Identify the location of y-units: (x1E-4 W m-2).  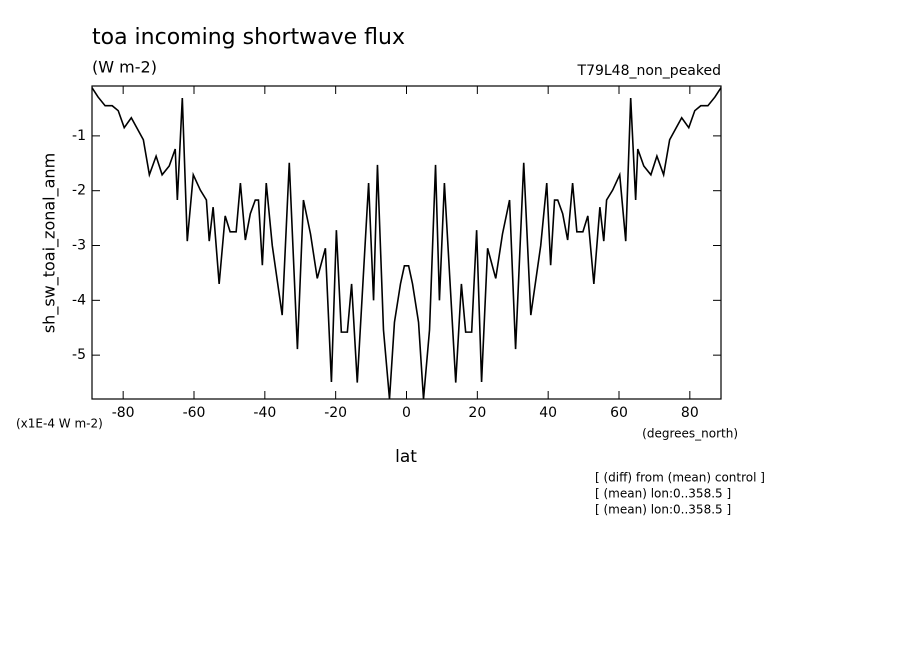
(59, 424).